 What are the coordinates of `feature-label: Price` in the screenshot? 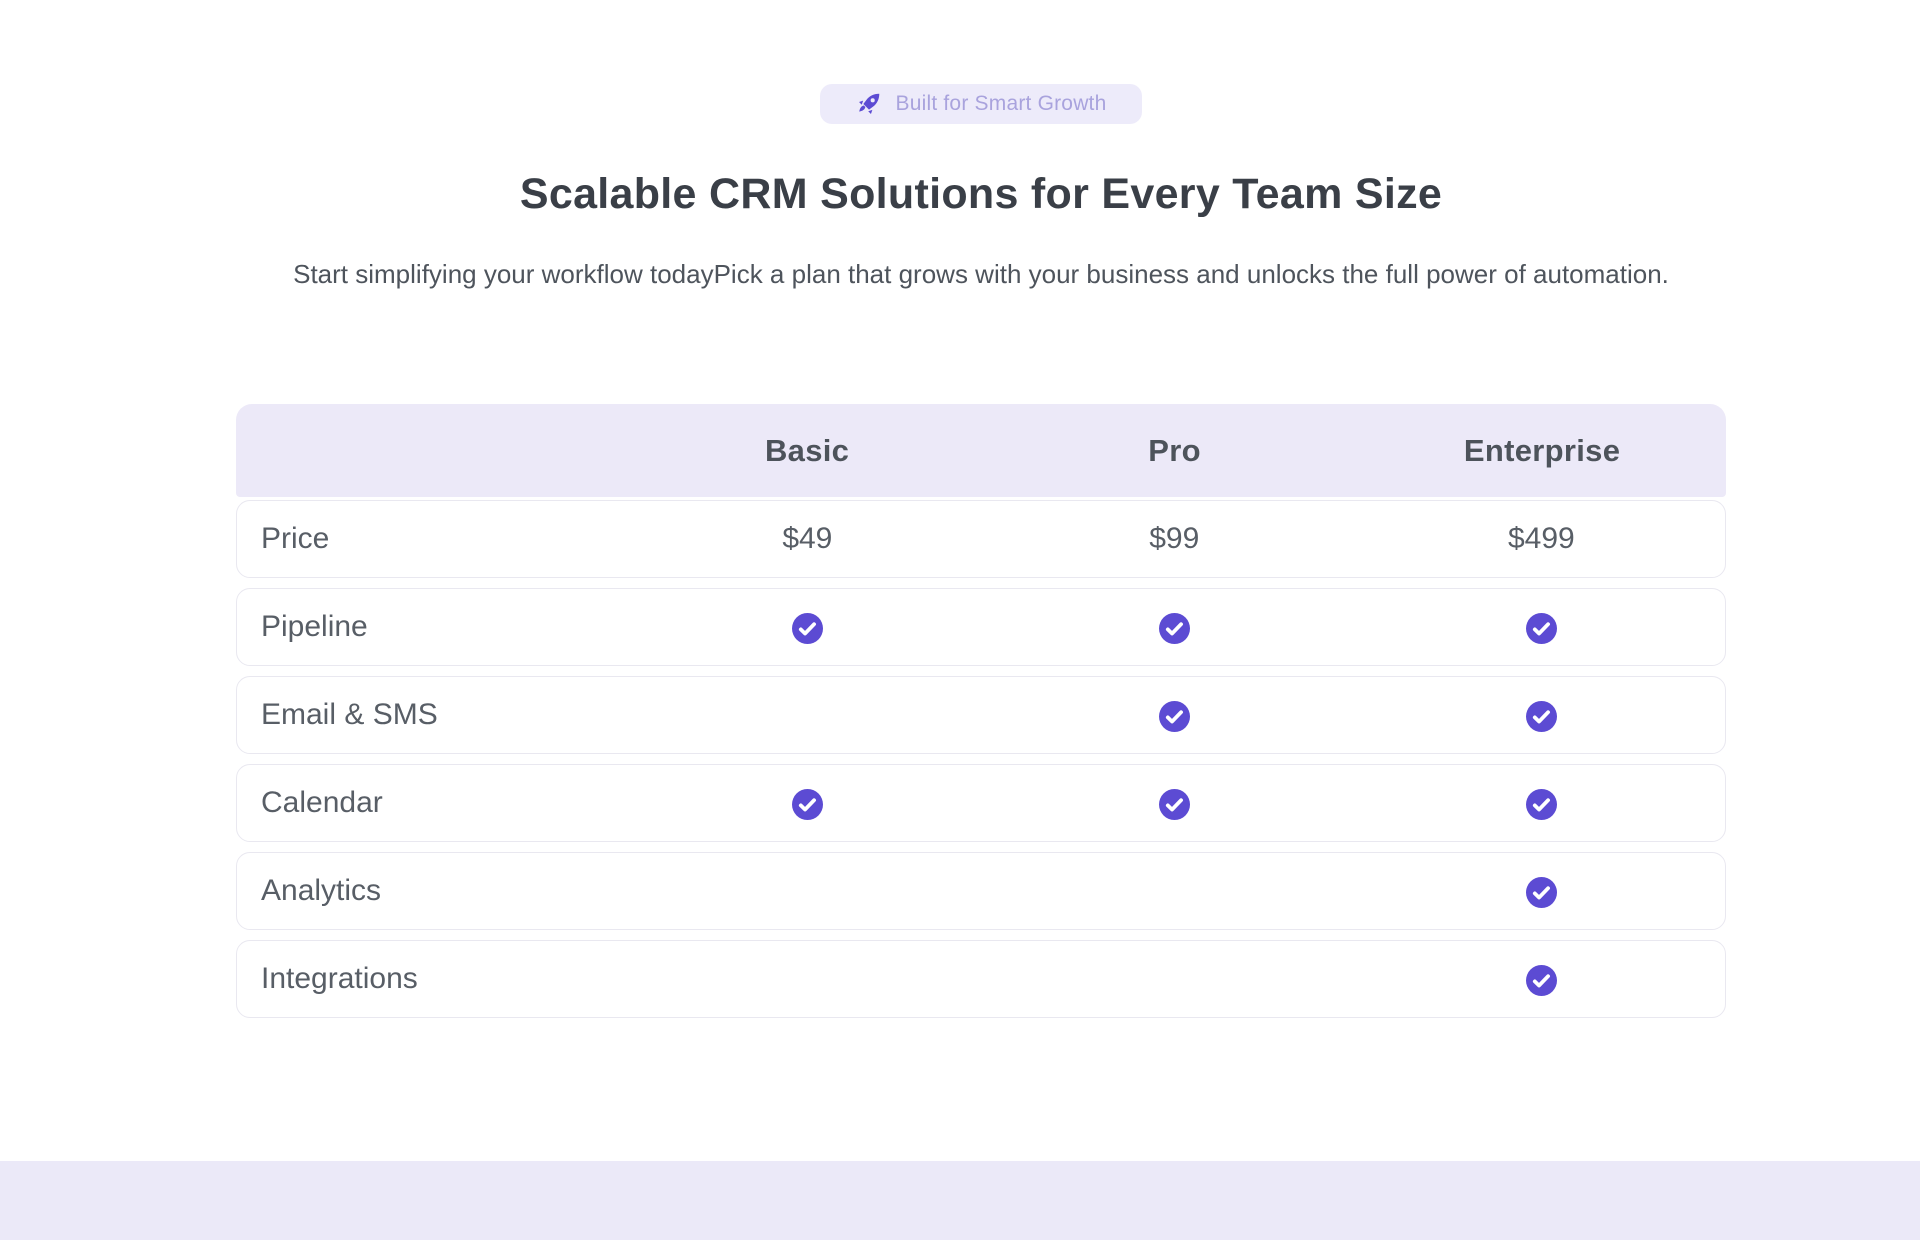 It's located at (295, 538).